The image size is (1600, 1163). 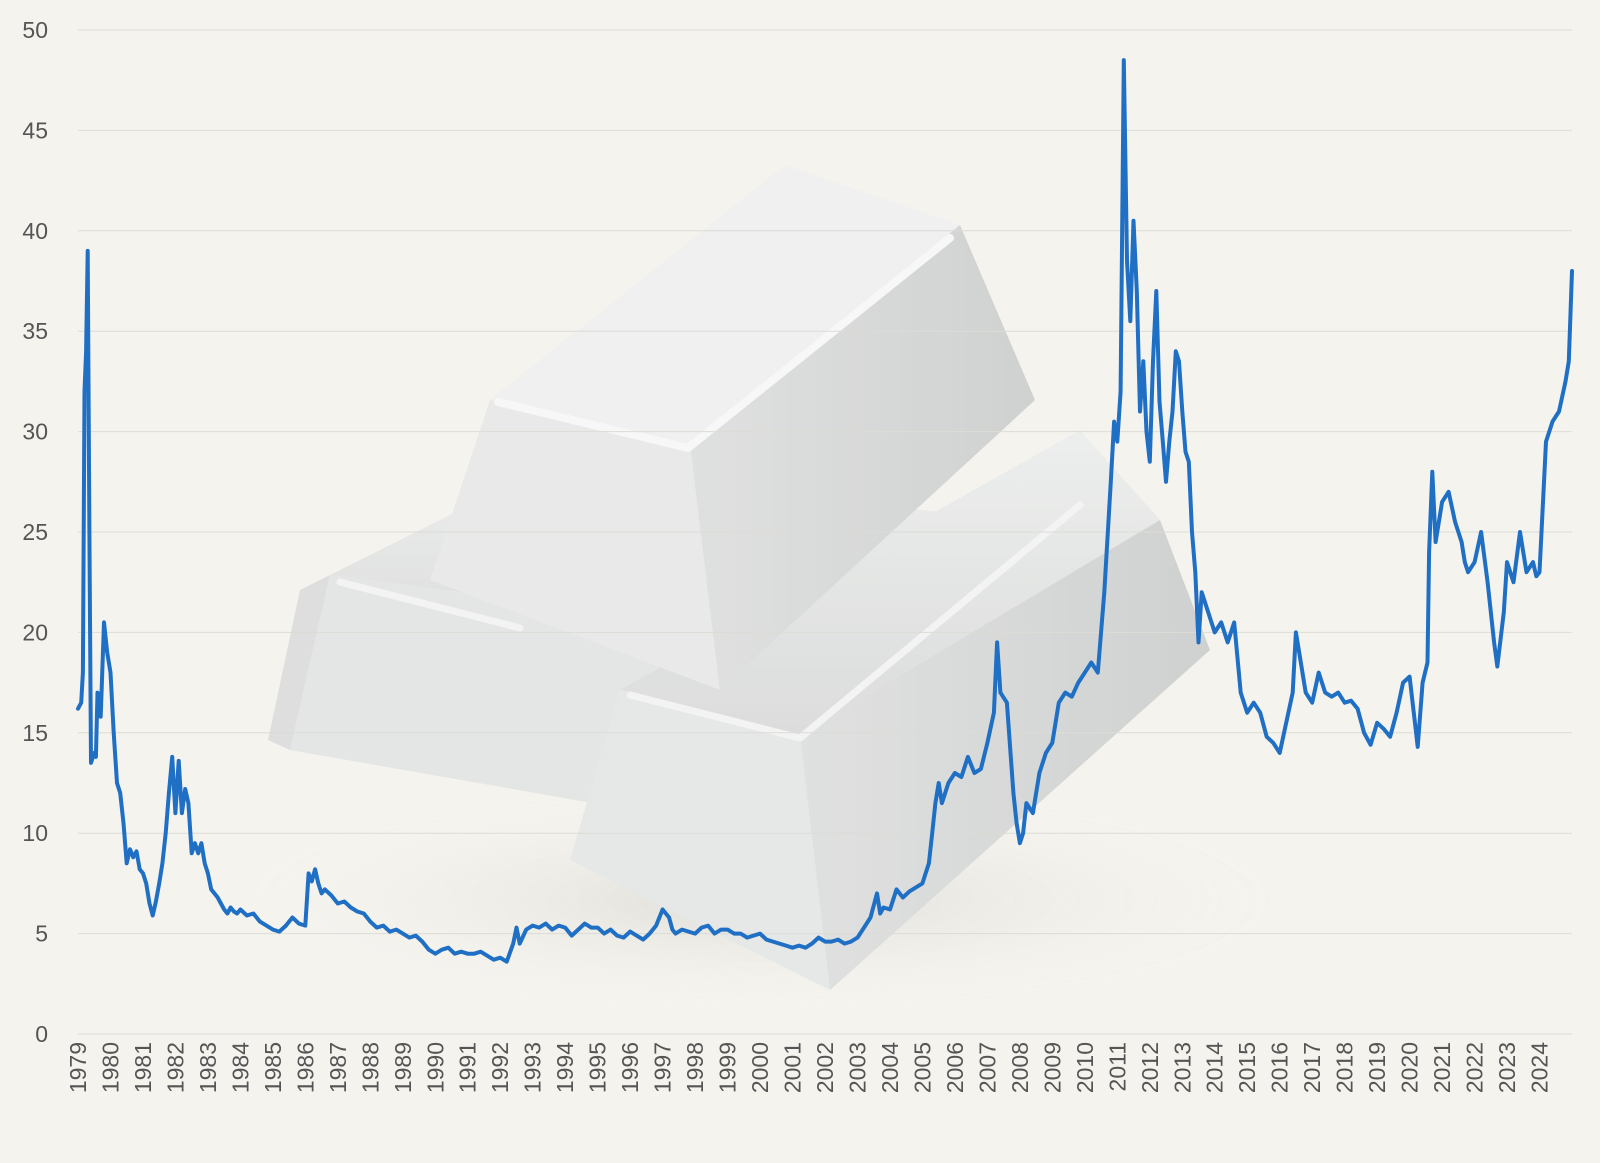 I want to click on x-tick-label: 2022, so click(x=1475, y=1067).